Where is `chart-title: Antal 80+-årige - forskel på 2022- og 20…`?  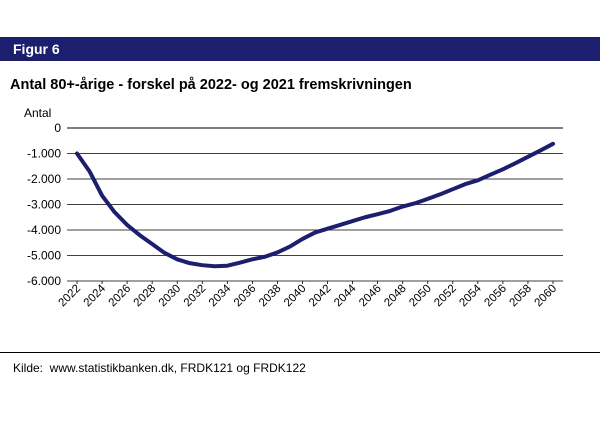
chart-title: Antal 80+-årige - forskel på 2022- og 20… is located at coordinates (211, 85).